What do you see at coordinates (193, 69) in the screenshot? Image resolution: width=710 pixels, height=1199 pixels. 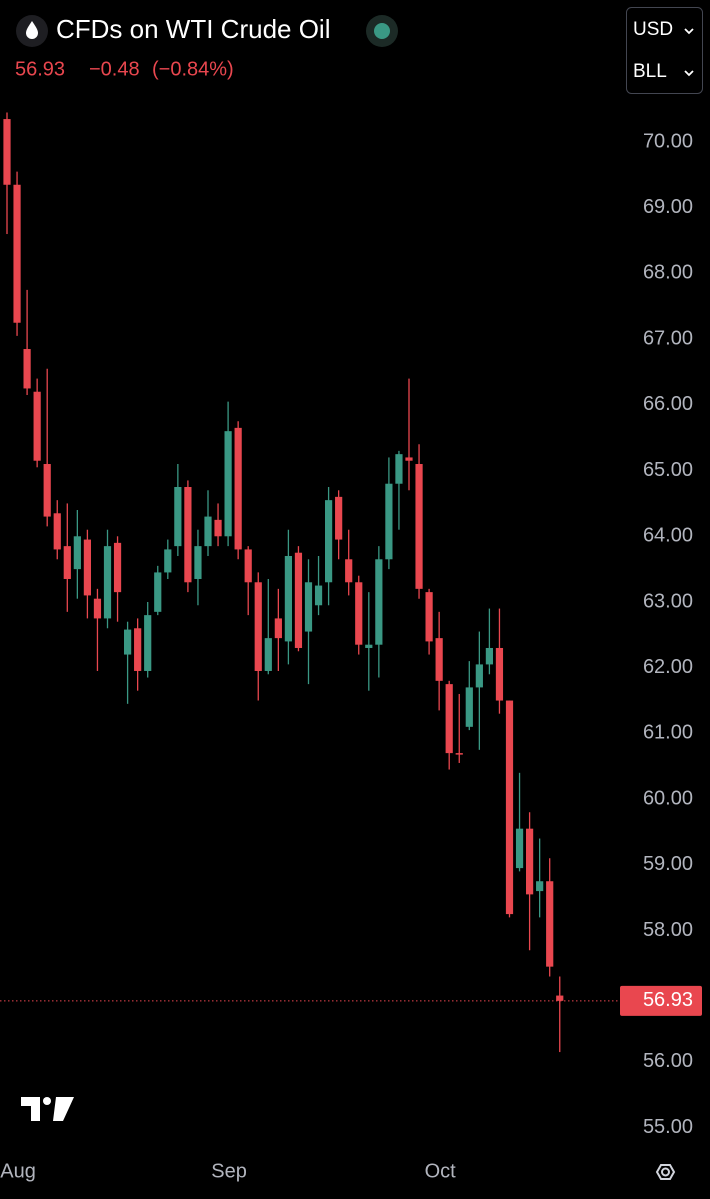 I see `change-percent: (−0.84%)` at bounding box center [193, 69].